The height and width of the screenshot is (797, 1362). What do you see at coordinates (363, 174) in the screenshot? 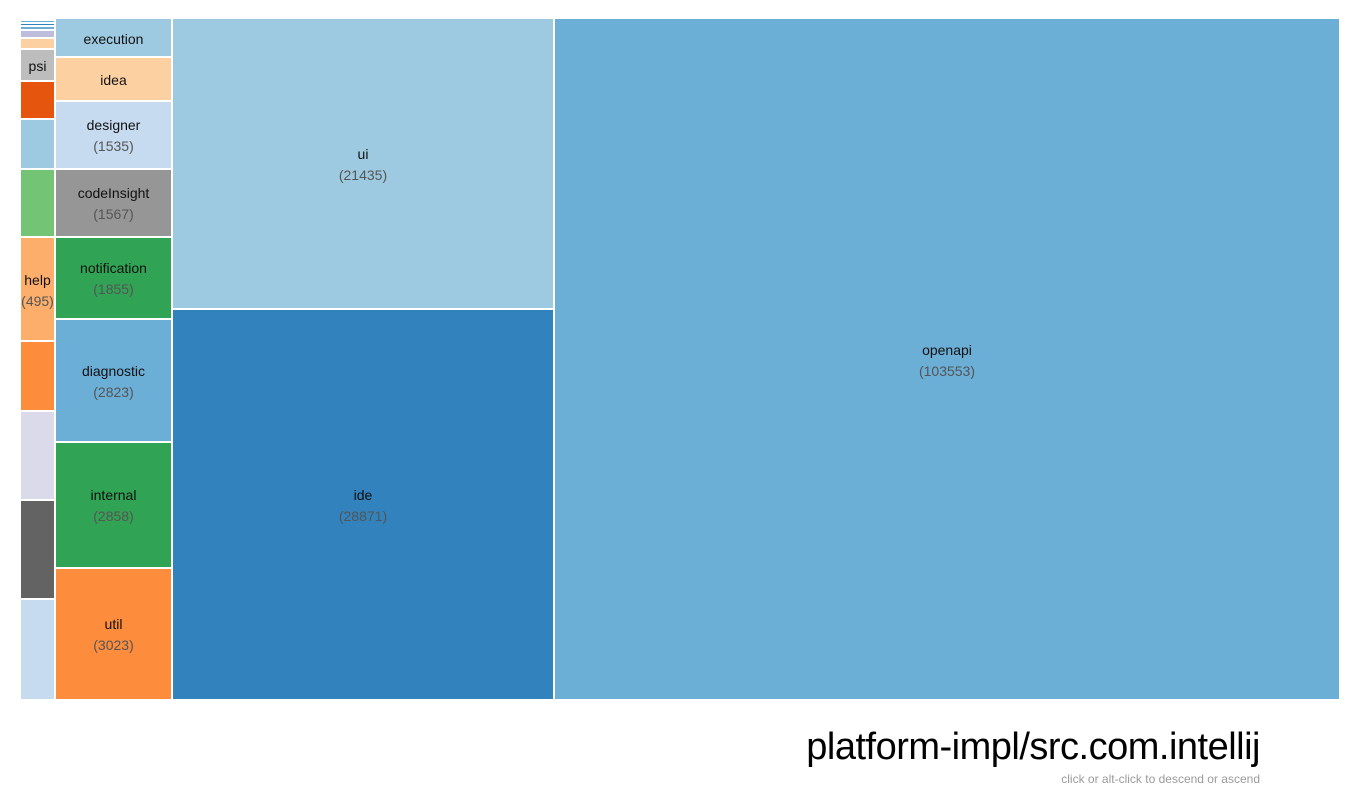
I see `cell-value: (21435)` at bounding box center [363, 174].